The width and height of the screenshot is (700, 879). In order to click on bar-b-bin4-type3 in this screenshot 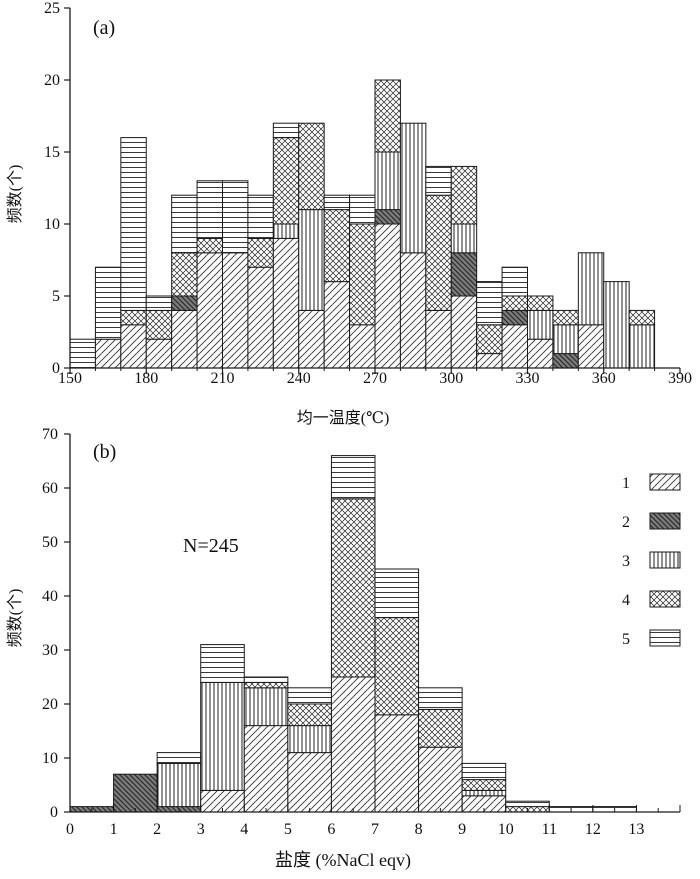, I will do `click(266, 707)`.